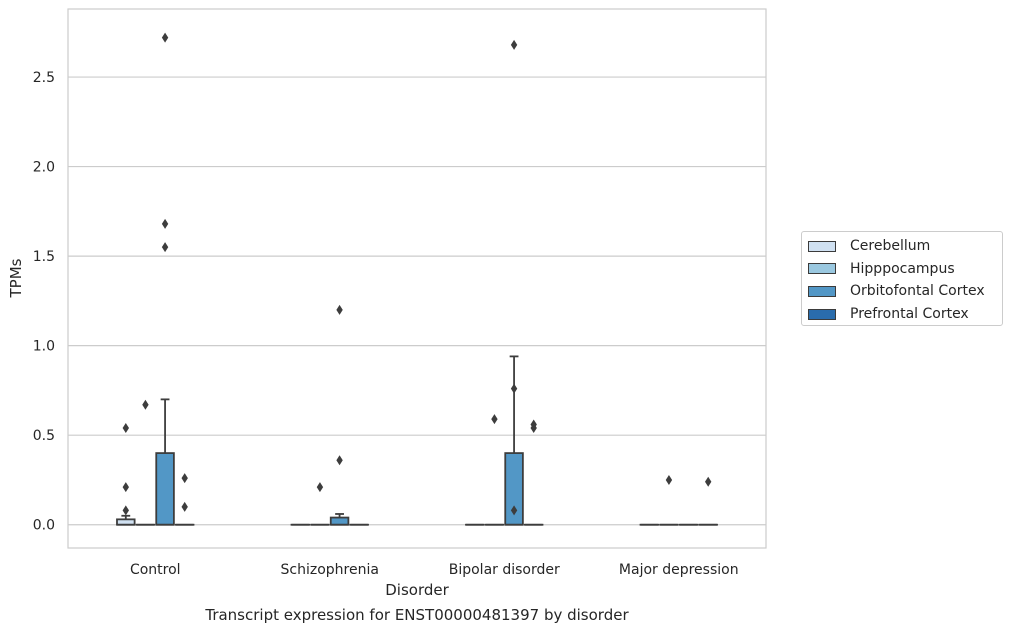 The height and width of the screenshot is (634, 1014). What do you see at coordinates (44, 78) in the screenshot?
I see `y-tick-label: 2.5` at bounding box center [44, 78].